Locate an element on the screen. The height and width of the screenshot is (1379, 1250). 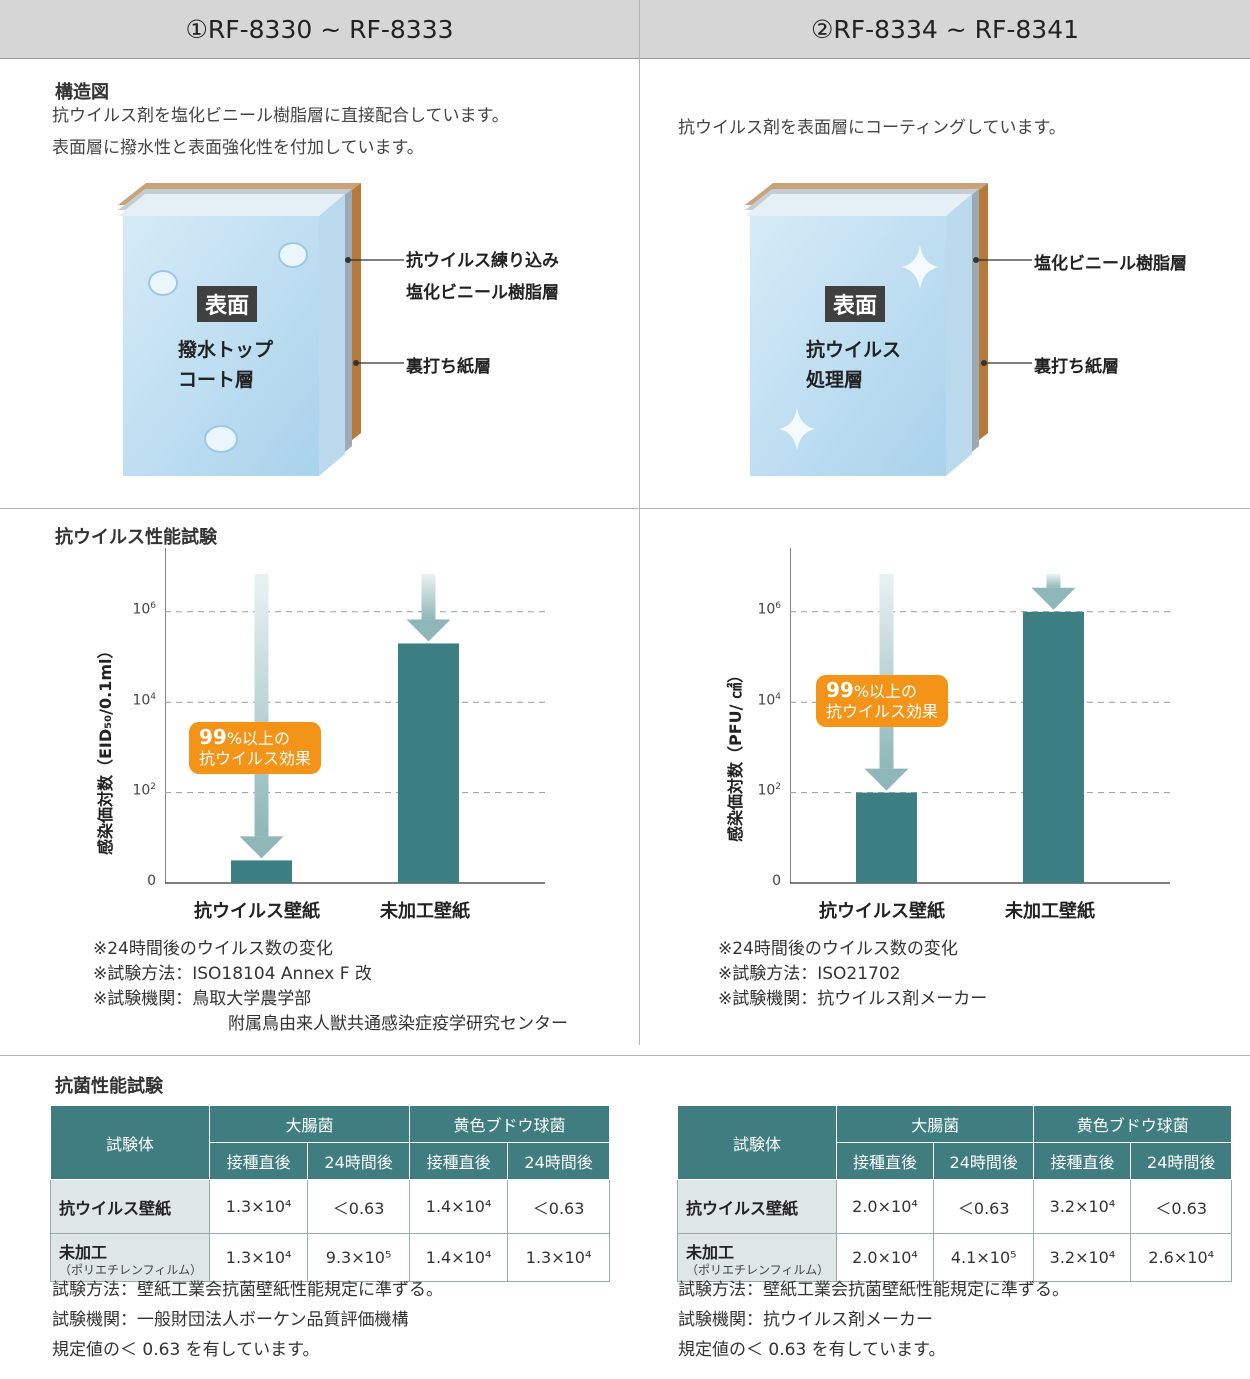
note-line: 試験方法：壁紙工業会抗菌壁紙性能規定に準ずる。 is located at coordinates (247, 1290).